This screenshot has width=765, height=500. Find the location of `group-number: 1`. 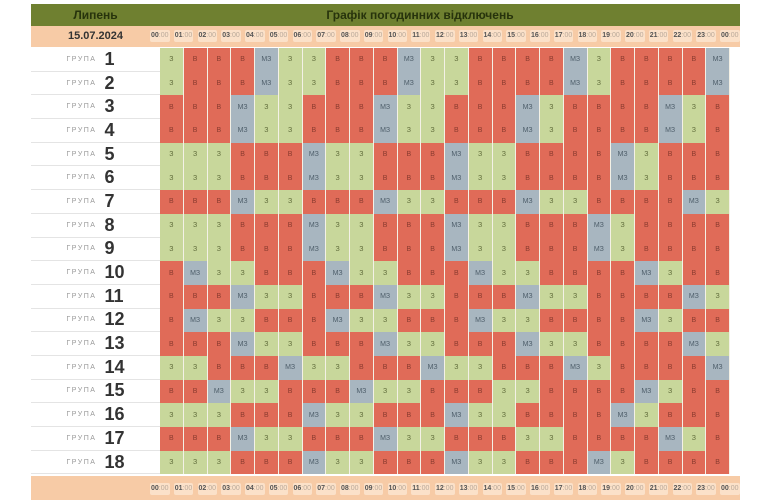

group-number: 1 is located at coordinates (109, 58).